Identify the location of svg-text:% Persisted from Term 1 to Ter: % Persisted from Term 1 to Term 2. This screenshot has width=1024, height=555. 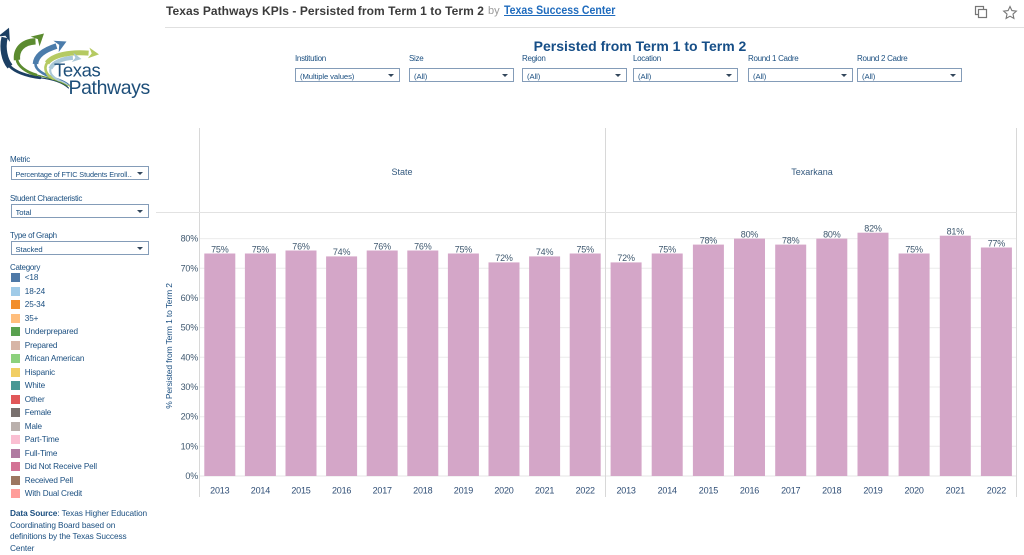
(169, 346).